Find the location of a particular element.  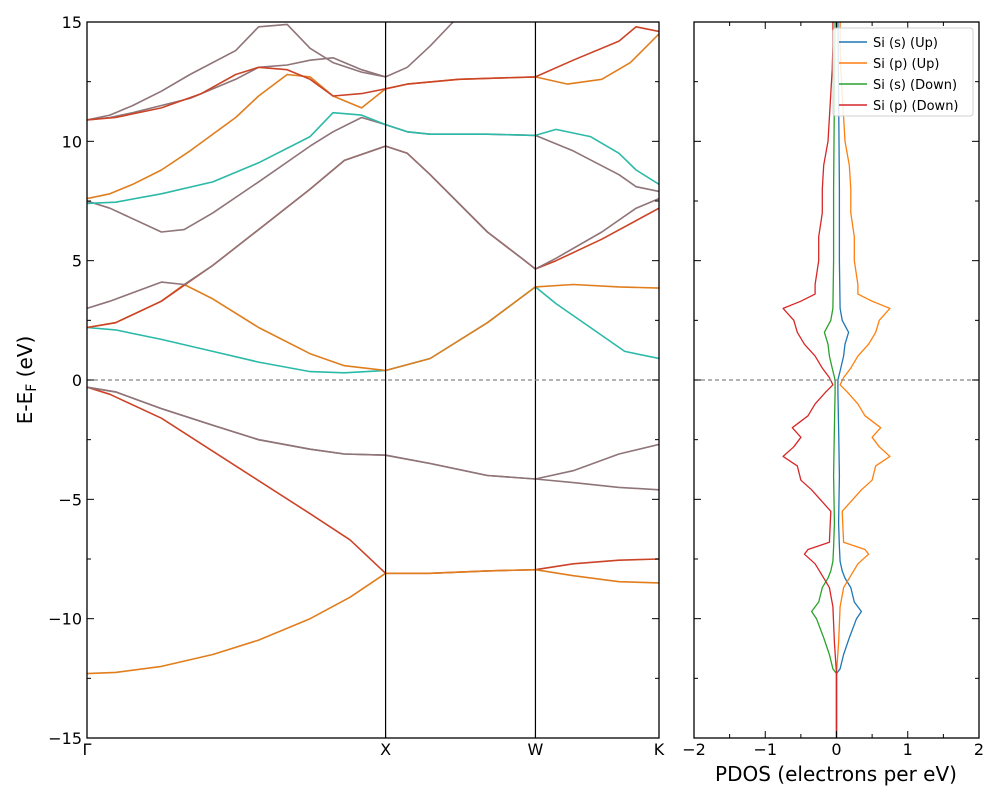

pdos-lines is located at coordinates (836, 380).